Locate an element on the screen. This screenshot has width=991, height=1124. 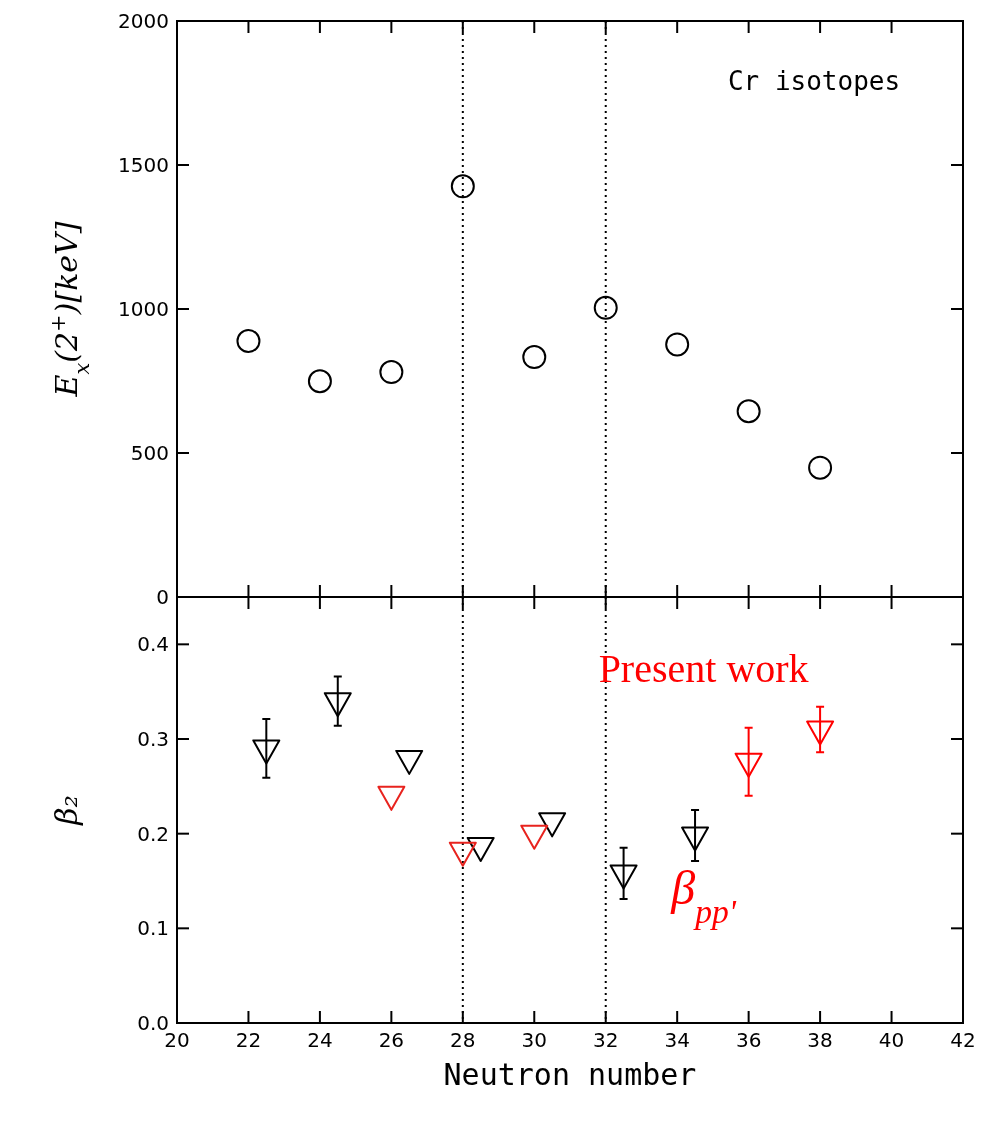
y-axis-title: β₂ is located at coordinates (66, 810).